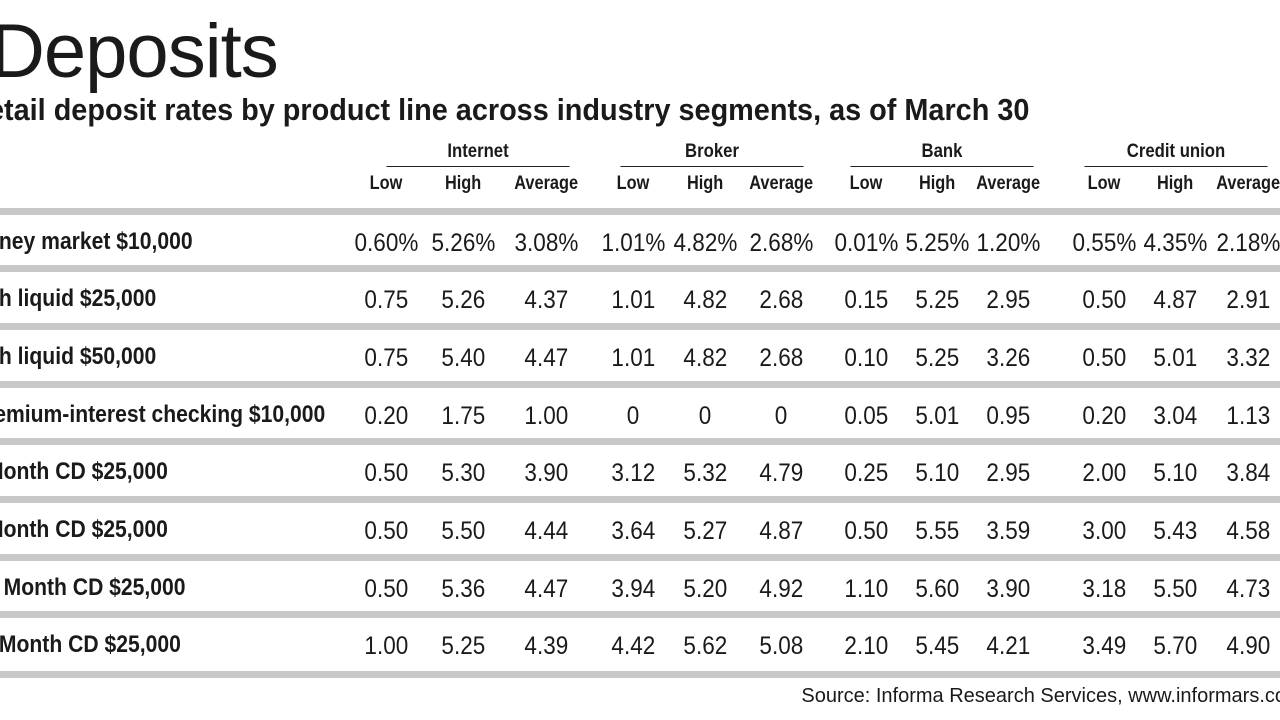  Describe the element at coordinates (781, 358) in the screenshot. I see `table-cell: 2.68` at that location.